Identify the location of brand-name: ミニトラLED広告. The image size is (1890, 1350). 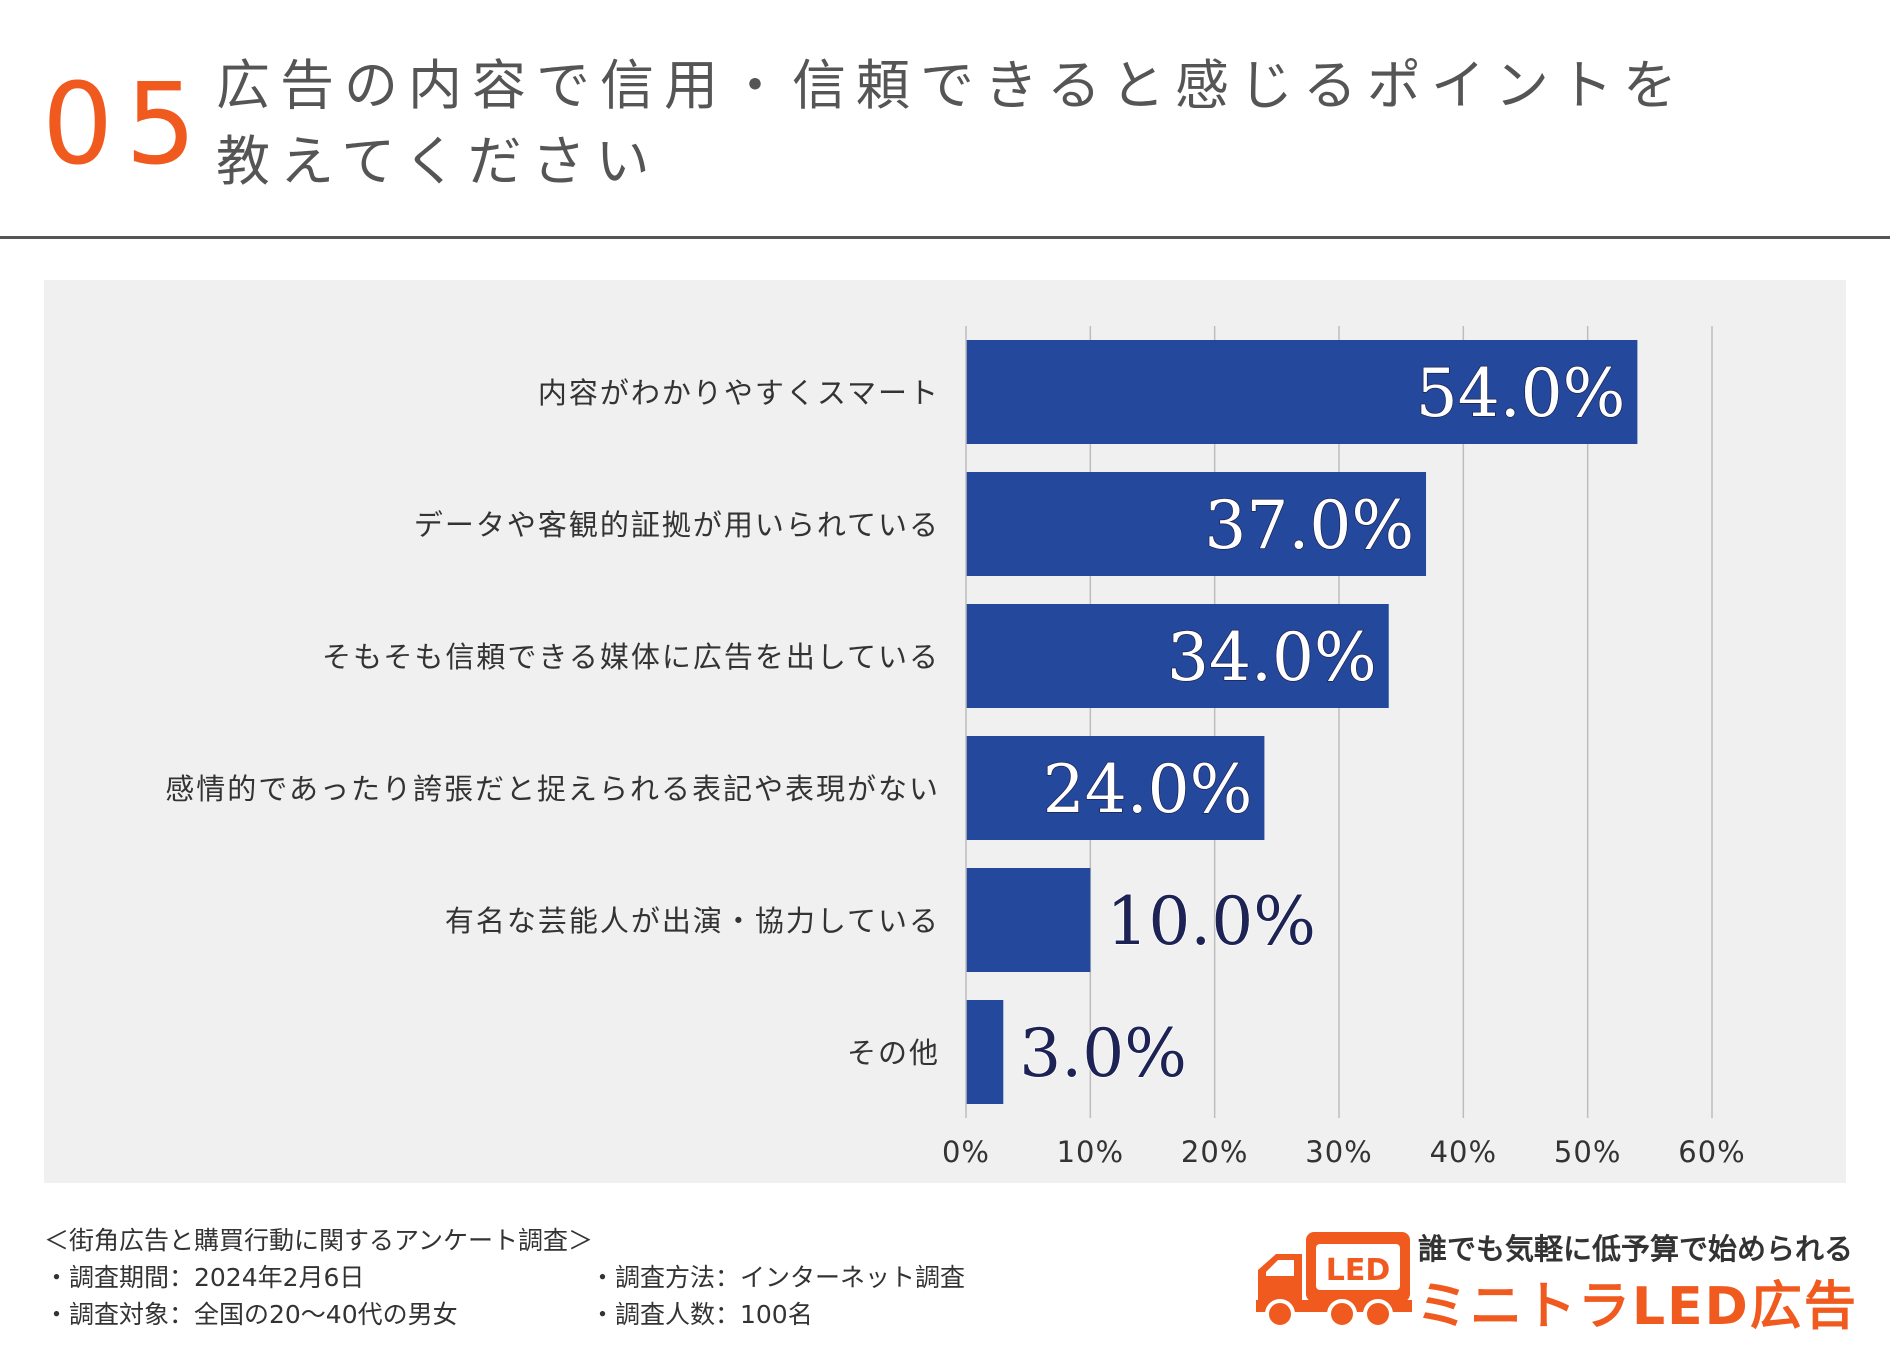
(1637, 1307).